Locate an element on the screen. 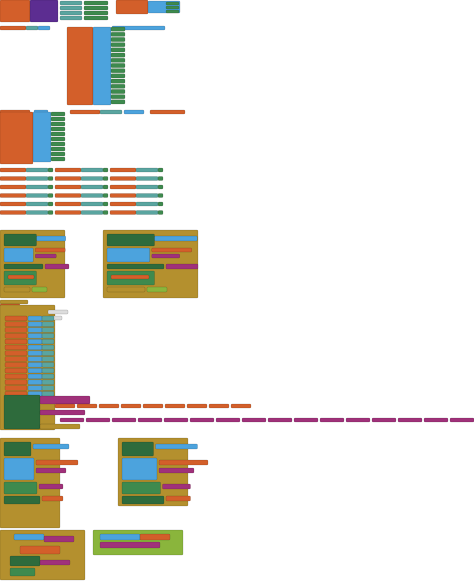 This screenshot has width=474, height=585. global-block is located at coordinates (132, 7).